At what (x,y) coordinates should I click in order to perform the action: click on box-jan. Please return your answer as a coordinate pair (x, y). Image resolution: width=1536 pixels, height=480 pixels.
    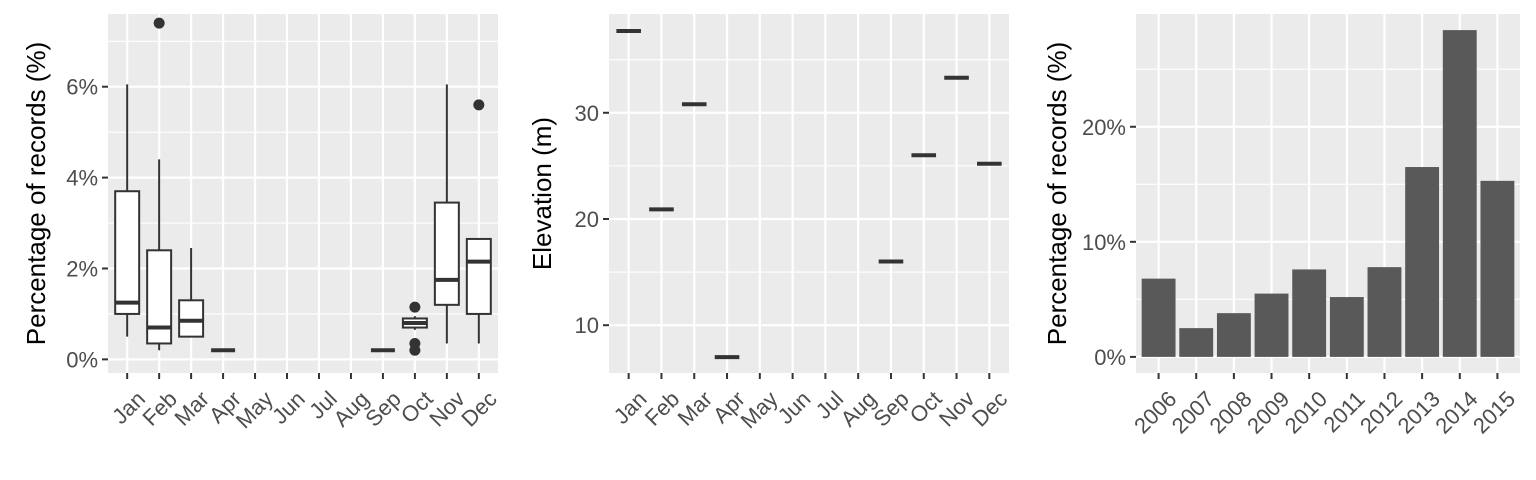
    Looking at the image, I should click on (127, 210).